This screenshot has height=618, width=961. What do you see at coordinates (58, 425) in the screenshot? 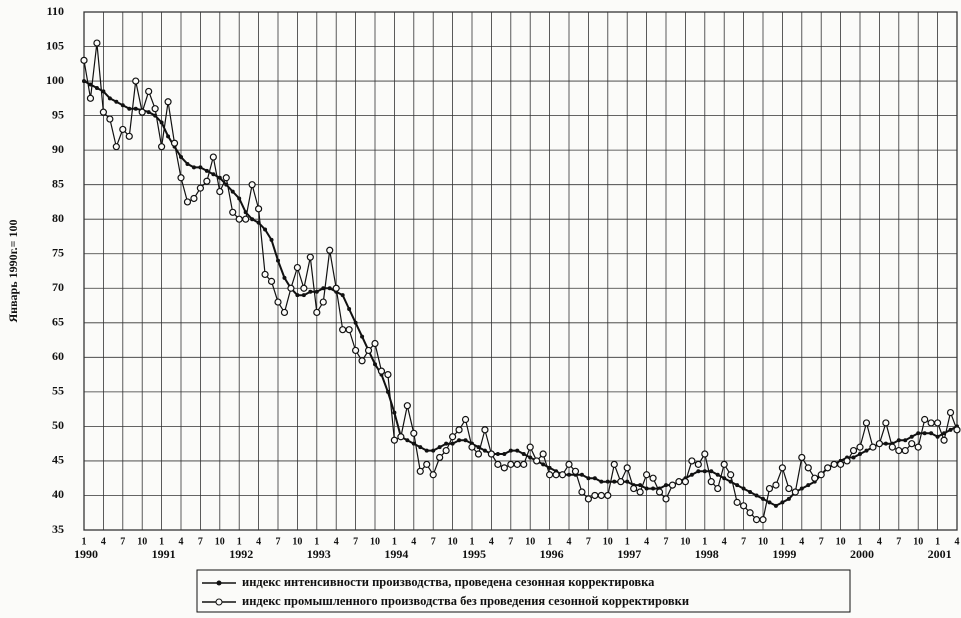
I see `y-tick-label: 50` at bounding box center [58, 425].